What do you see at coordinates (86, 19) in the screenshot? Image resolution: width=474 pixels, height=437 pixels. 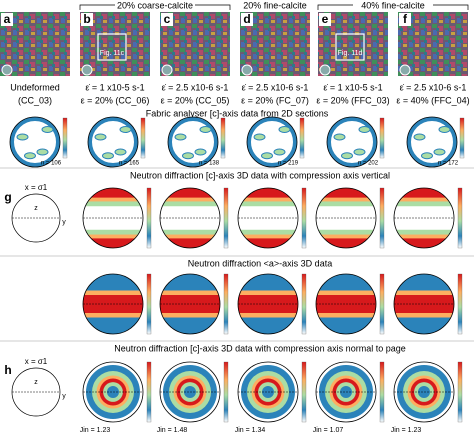 I see `label: b` at bounding box center [86, 19].